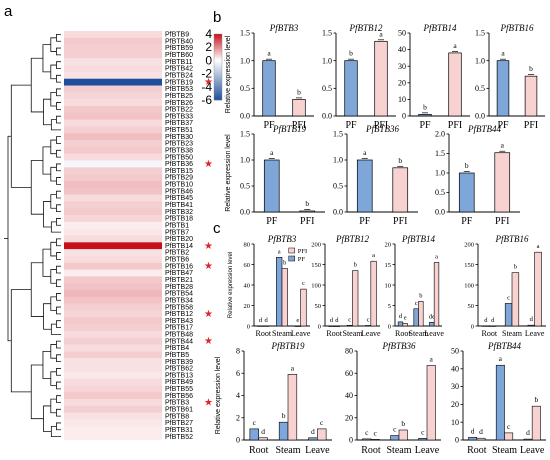  I want to click on chart-title: PfBTB36, so click(399, 346).